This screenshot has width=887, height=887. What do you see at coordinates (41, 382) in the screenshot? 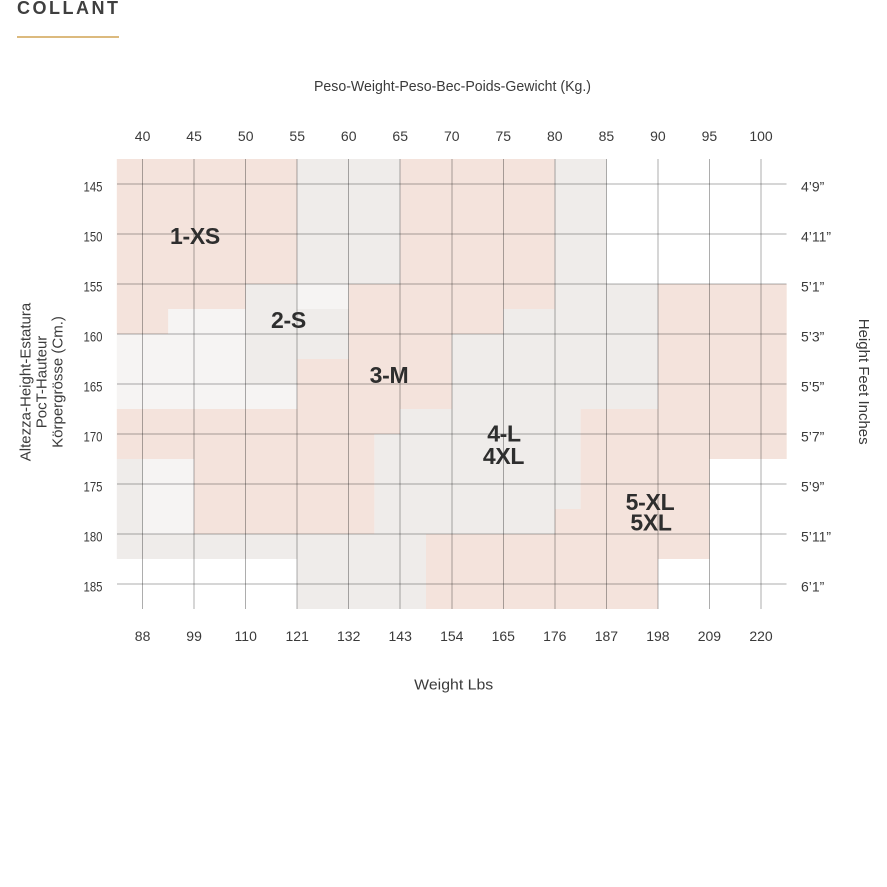
I see `svg-text: PocT-Hauteur` at bounding box center [41, 382].